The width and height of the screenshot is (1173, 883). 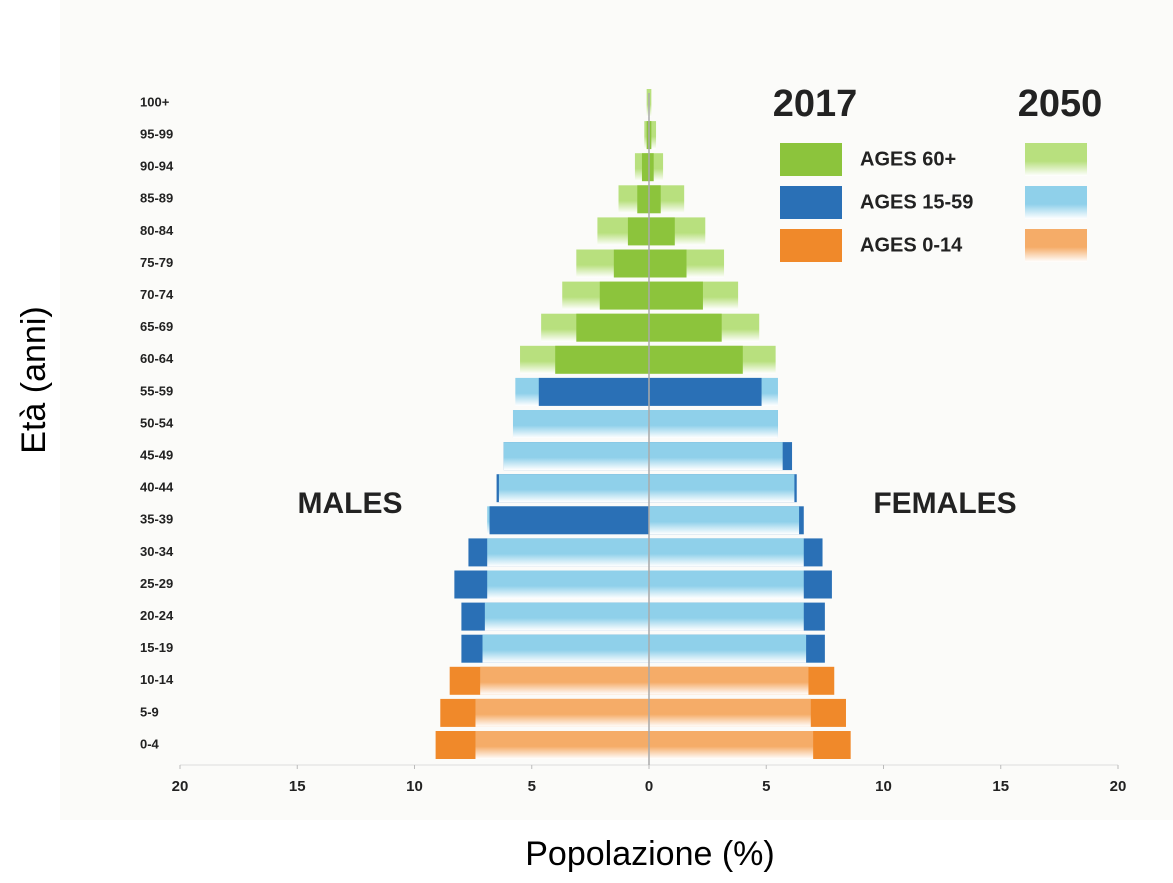 What do you see at coordinates (156, 647) in the screenshot?
I see `y-tick-label: 15-19` at bounding box center [156, 647].